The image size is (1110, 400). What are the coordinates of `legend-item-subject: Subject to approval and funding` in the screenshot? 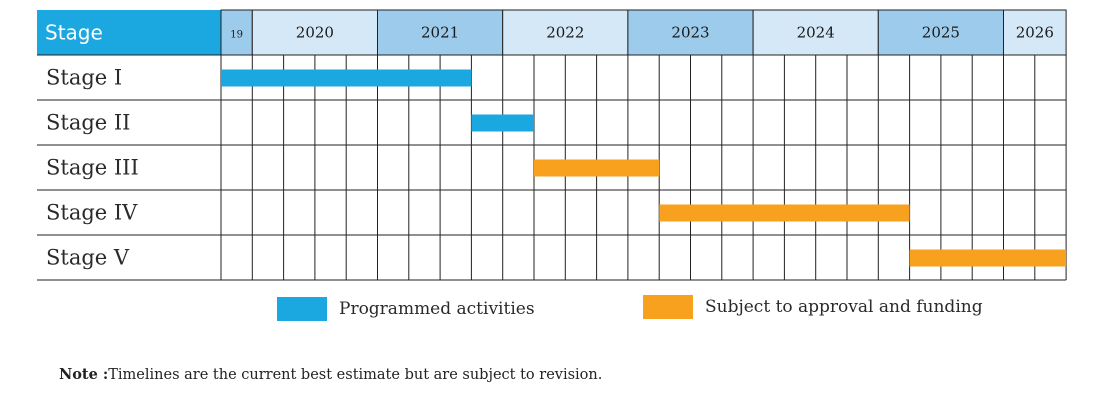 It's located at (813, 307).